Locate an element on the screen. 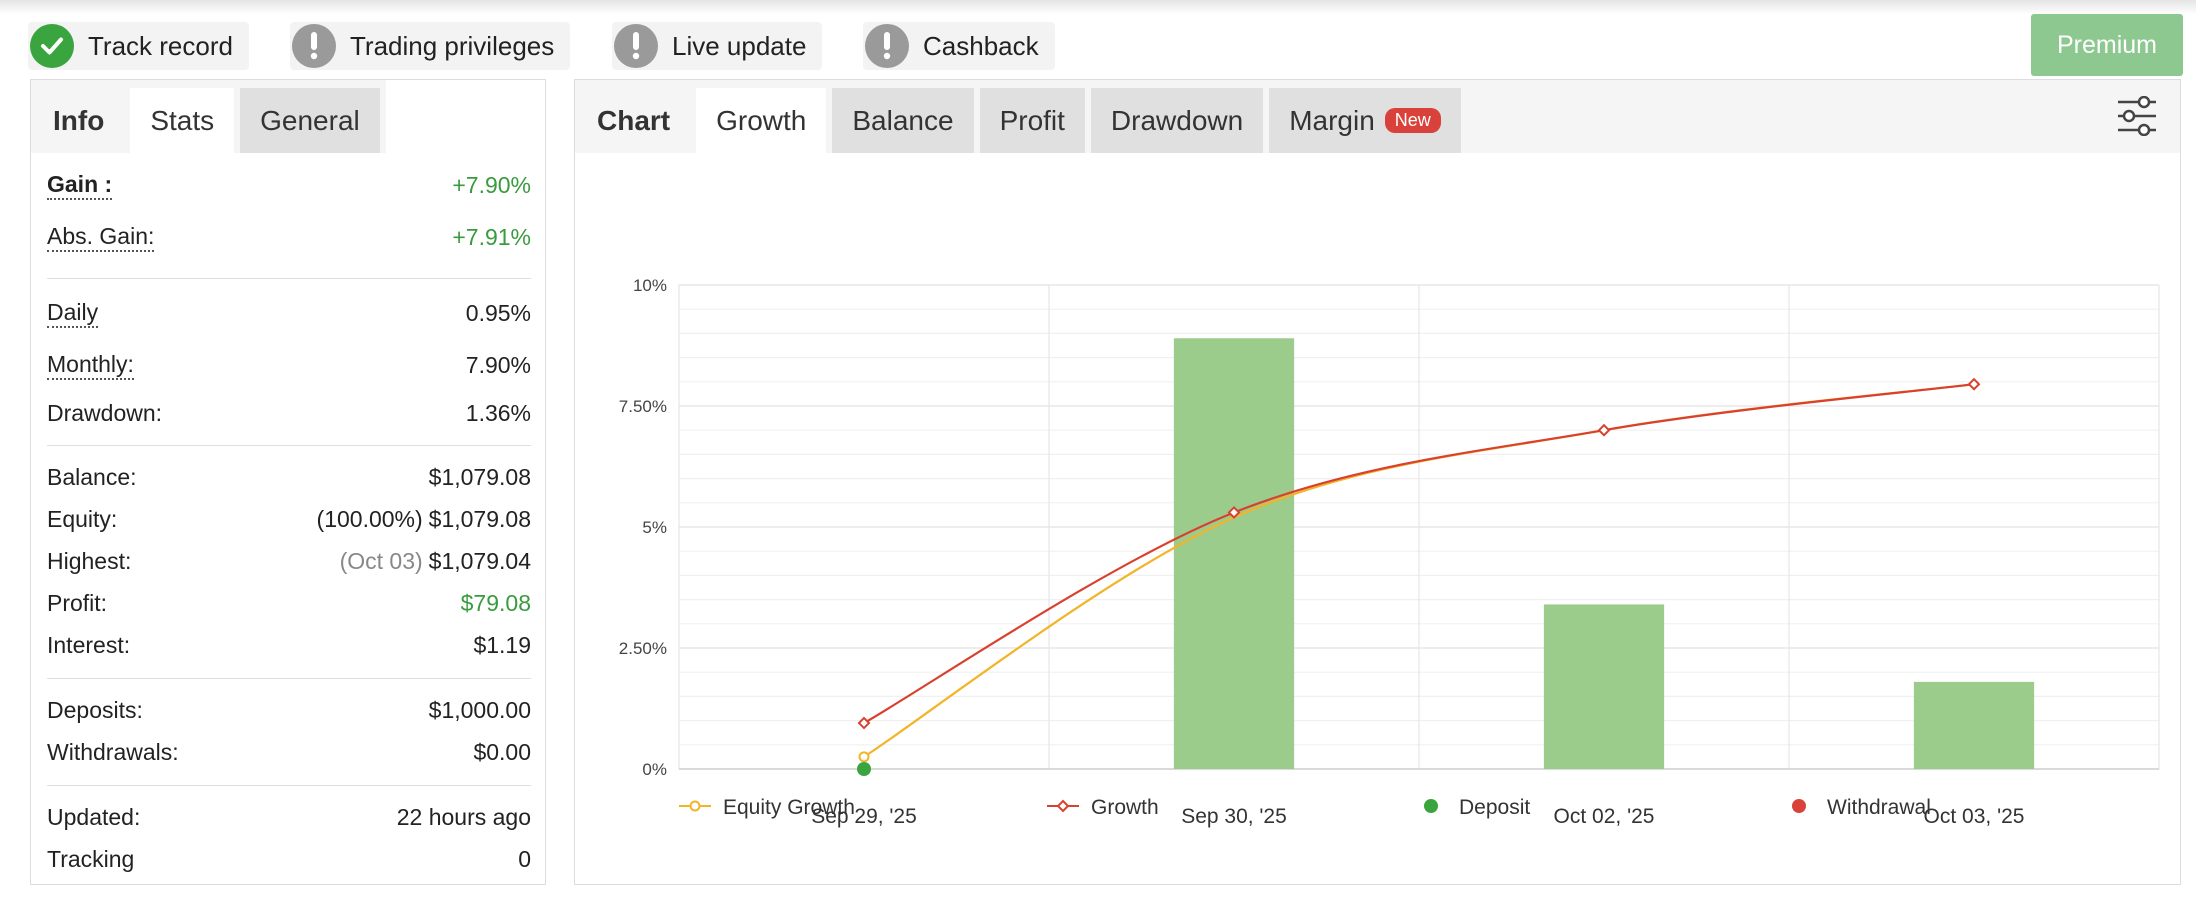 The height and width of the screenshot is (908, 2196). tab-margin: Margin New is located at coordinates (1365, 120).